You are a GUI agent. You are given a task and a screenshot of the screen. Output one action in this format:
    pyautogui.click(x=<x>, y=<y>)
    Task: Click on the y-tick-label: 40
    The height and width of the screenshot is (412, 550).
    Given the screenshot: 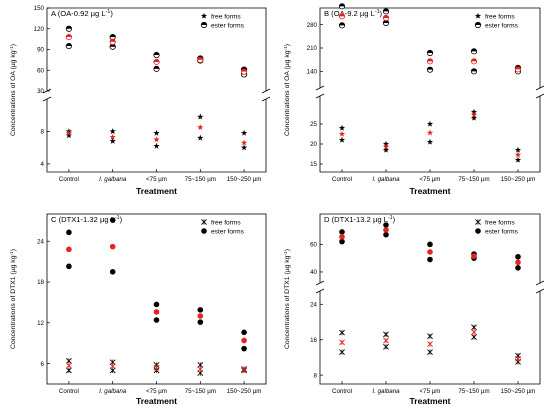 What is the action you would take?
    pyautogui.click(x=313, y=272)
    